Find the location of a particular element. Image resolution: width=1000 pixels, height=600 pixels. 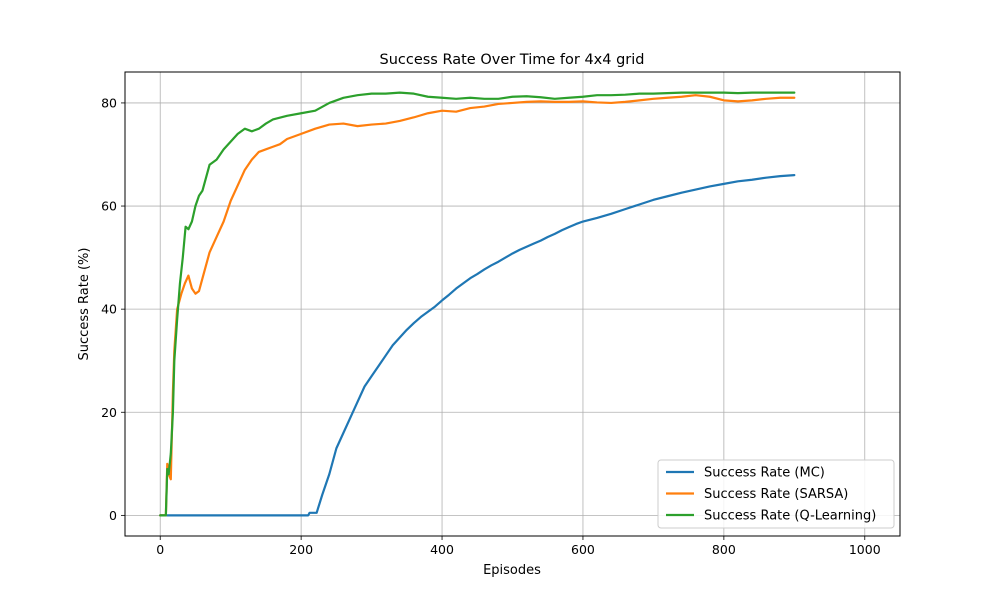

chart-title: Success Rate Over Time for 4x4 grid is located at coordinates (511, 60).